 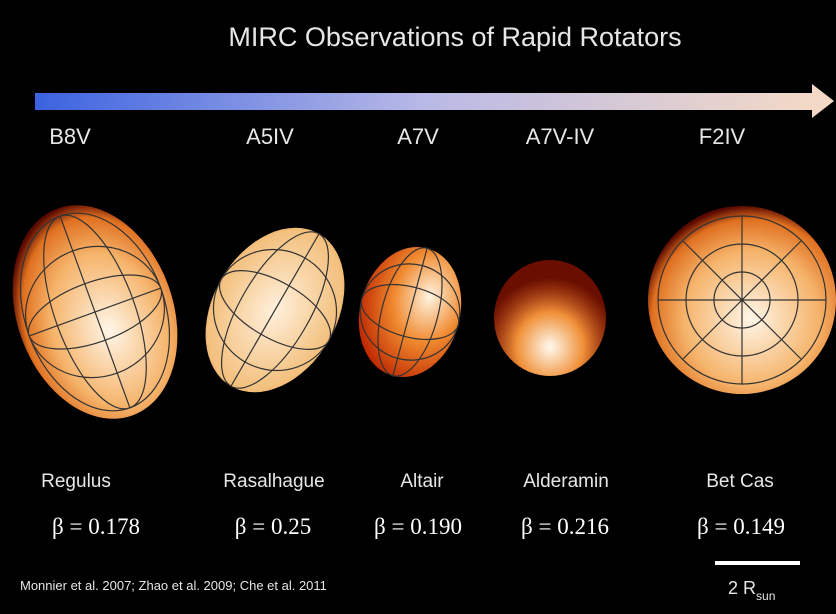 I want to click on beta-value: β = 0.178, so click(x=96, y=526).